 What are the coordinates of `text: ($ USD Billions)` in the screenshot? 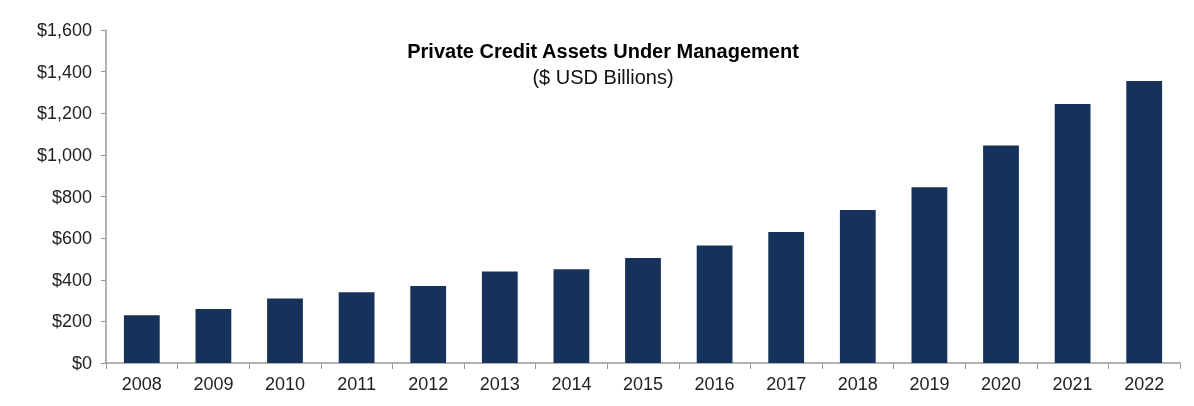 It's located at (603, 77).